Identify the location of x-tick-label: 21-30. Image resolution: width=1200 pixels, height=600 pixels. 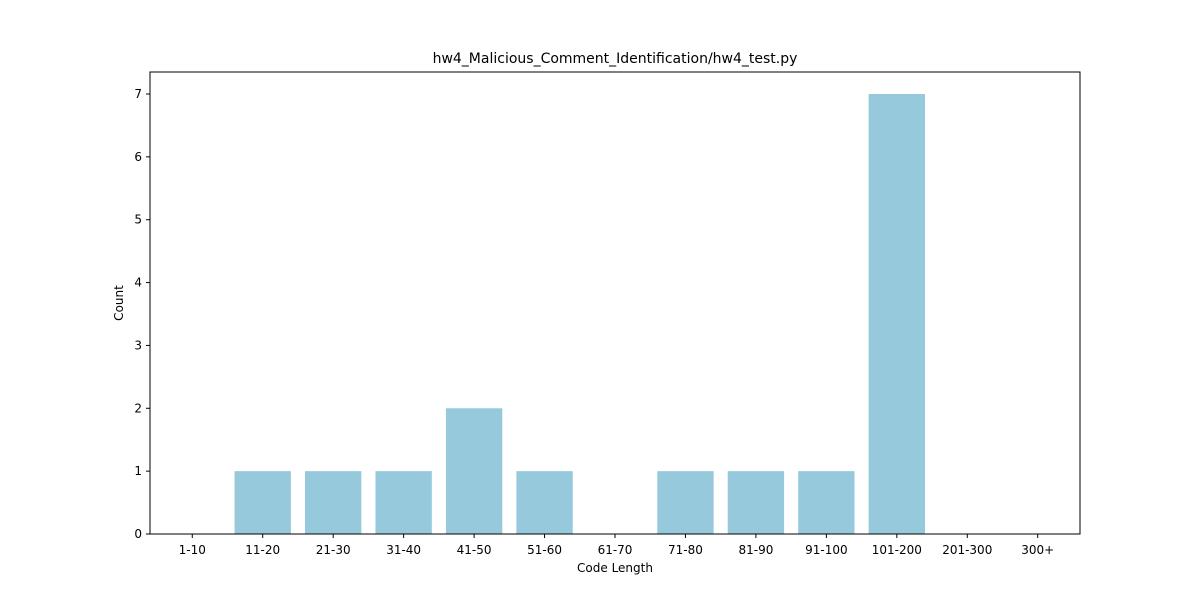
(333, 550).